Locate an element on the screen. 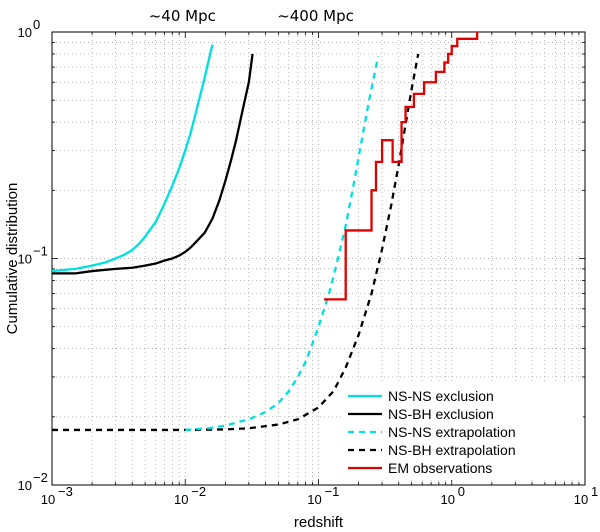 The width and height of the screenshot is (600, 532). y-axis-label: Cumulative distribution is located at coordinates (12, 259).